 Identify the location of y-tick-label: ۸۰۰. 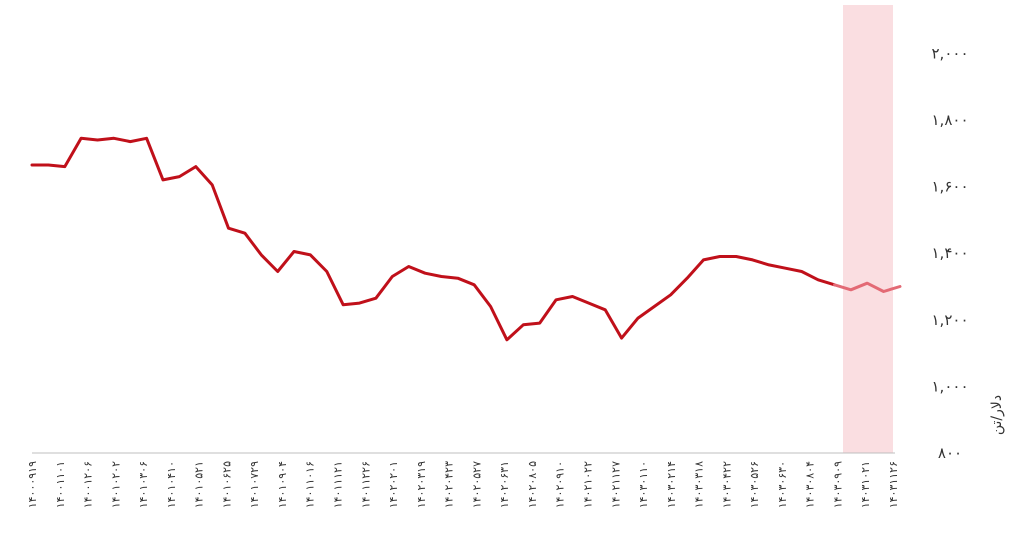
(950, 453).